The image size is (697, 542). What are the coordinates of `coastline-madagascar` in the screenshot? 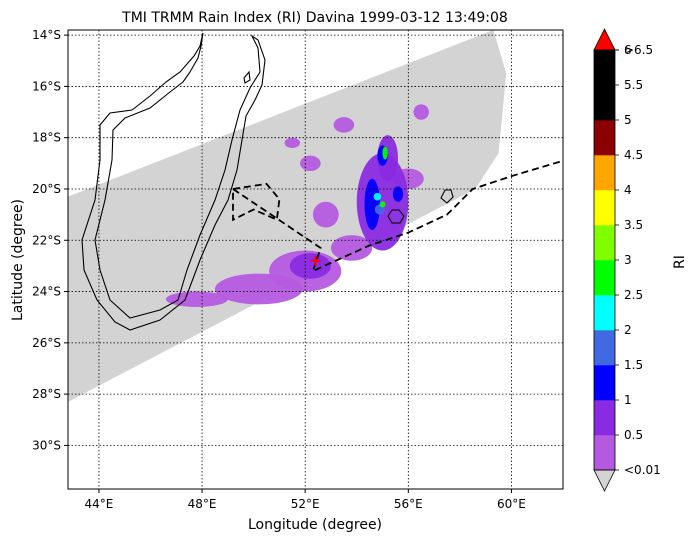 It's located at (173, 181).